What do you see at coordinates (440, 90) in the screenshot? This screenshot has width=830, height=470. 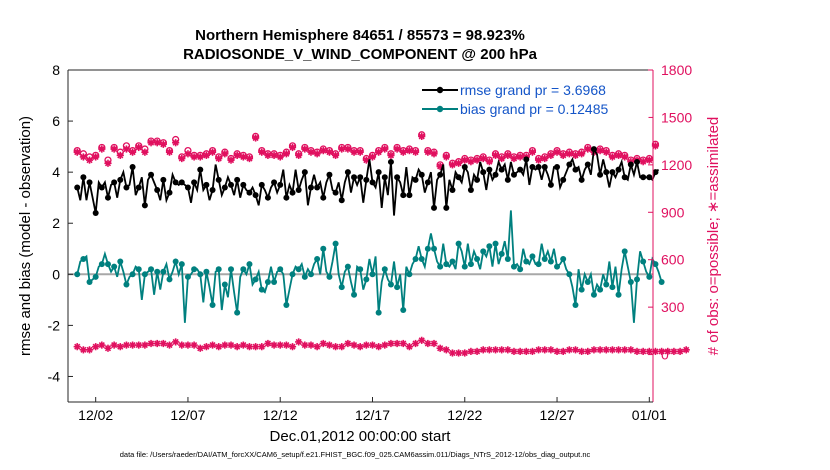 I see `legend-rmse-marker` at bounding box center [440, 90].